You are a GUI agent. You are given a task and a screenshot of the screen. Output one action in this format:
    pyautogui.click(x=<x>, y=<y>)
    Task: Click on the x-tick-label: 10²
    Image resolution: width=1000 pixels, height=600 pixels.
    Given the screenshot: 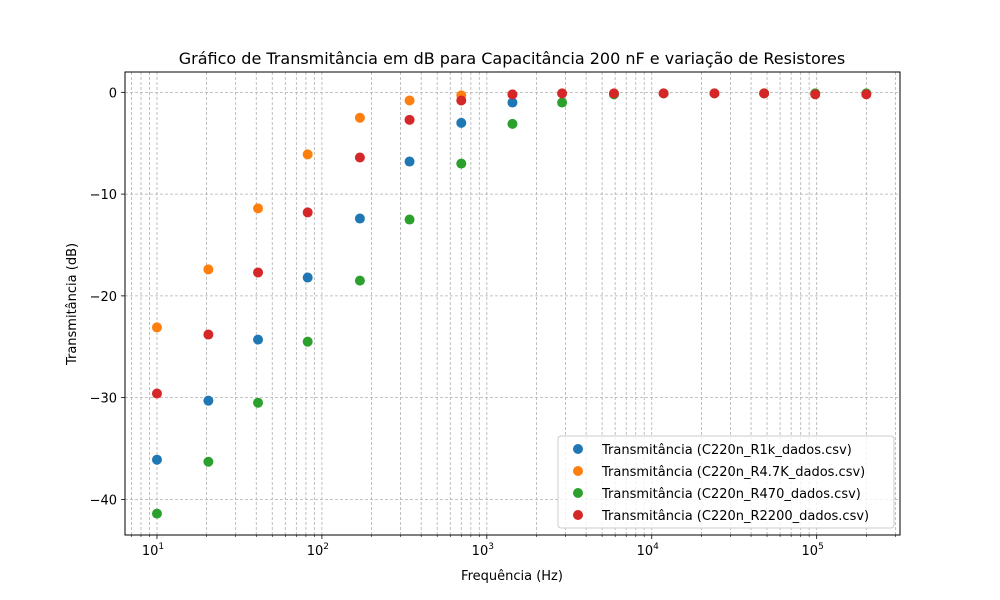 What is the action you would take?
    pyautogui.click(x=318, y=550)
    